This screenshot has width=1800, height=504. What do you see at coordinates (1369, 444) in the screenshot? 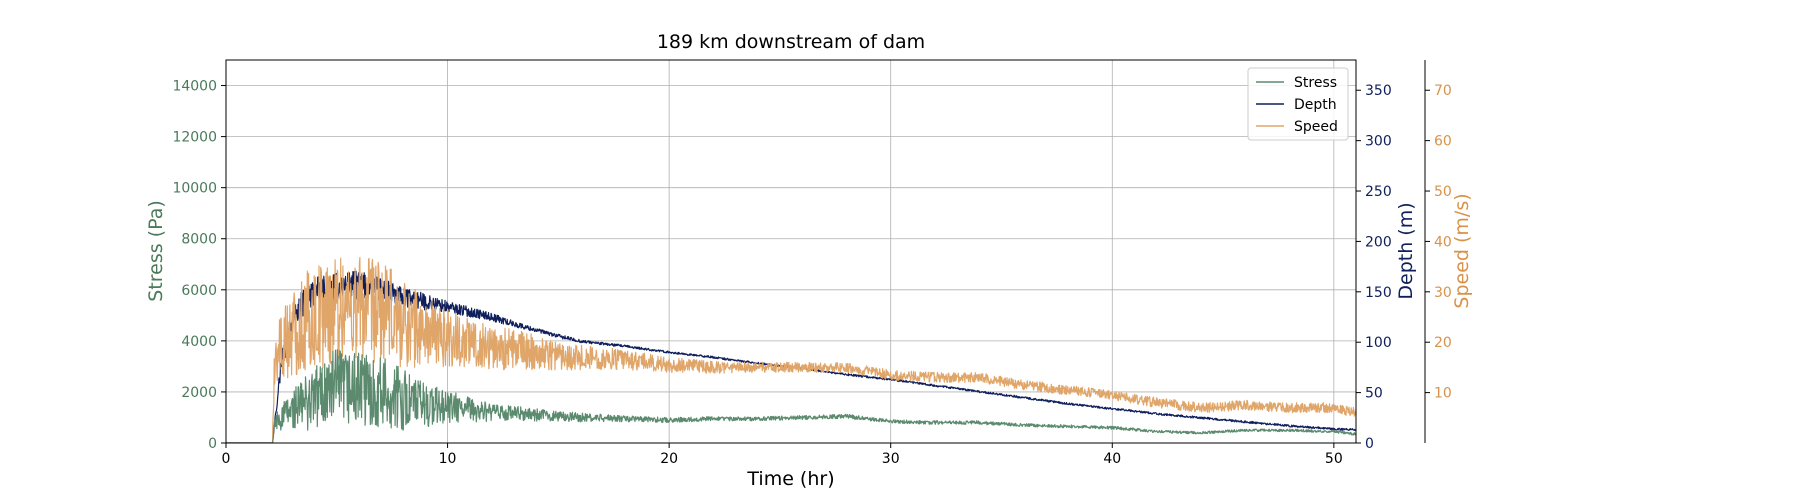
I see `depth-tick-label: 0` at bounding box center [1369, 444].